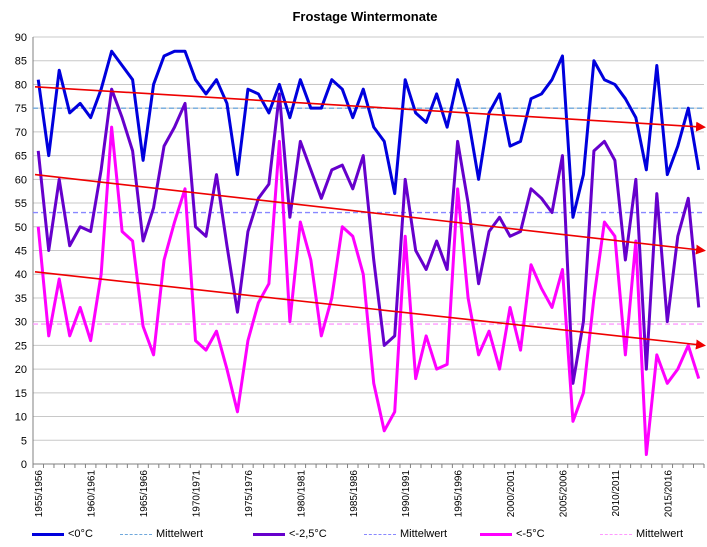 The image size is (707, 547). What do you see at coordinates (668, 494) in the screenshot?
I see `x-tick-label: 2015/2016` at bounding box center [668, 494].